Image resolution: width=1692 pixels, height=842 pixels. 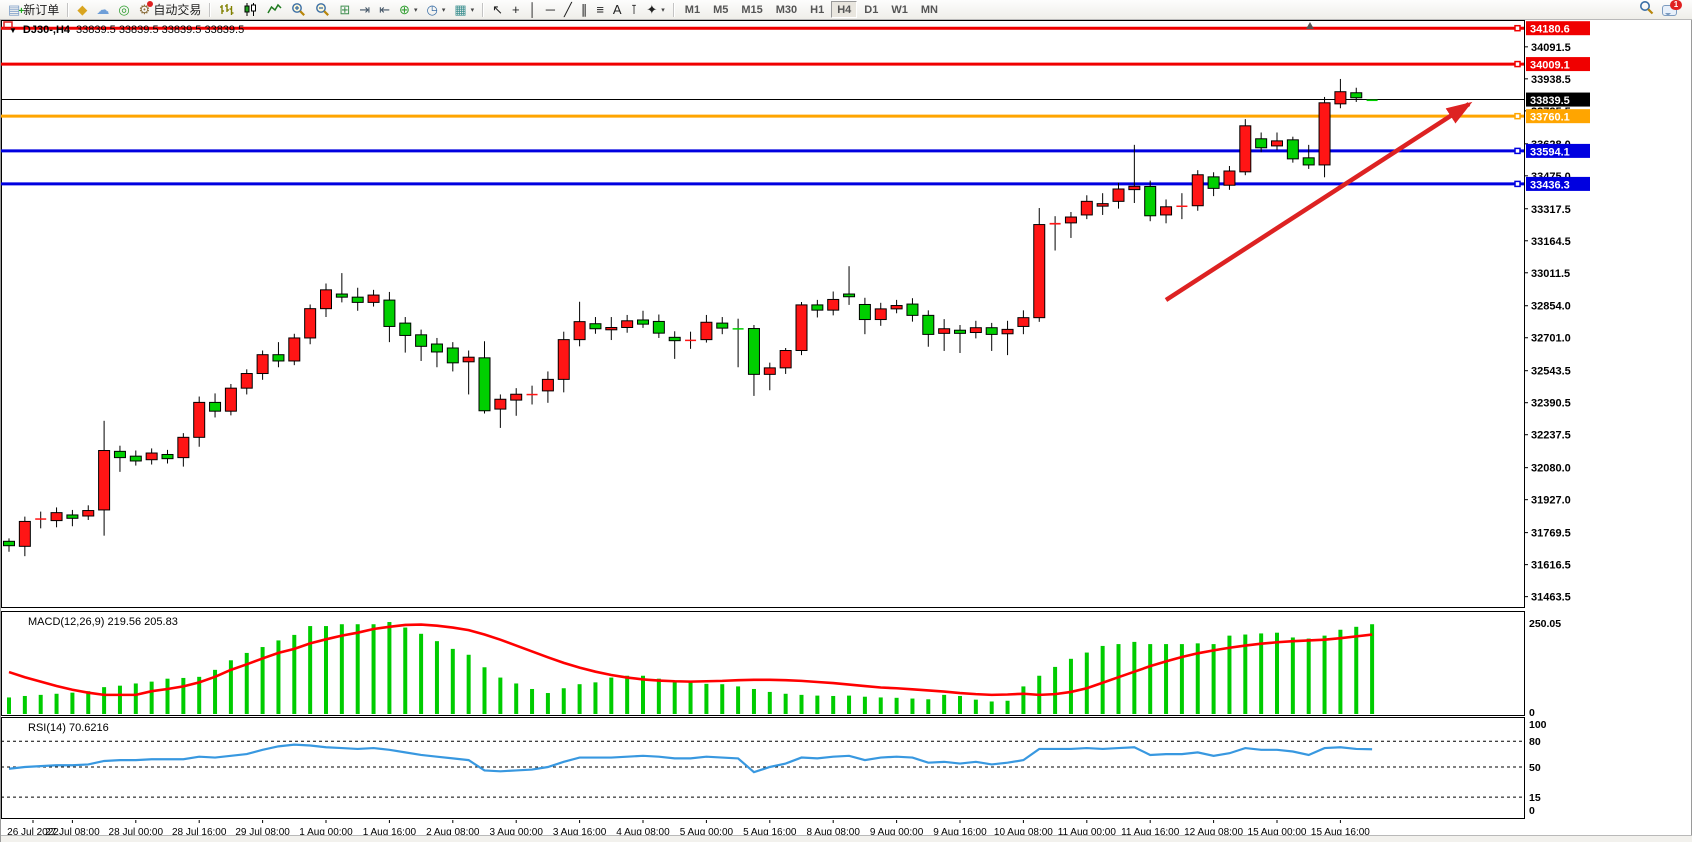 What do you see at coordinates (720, 9) in the screenshot?
I see `timeframe-m5-button: M5` at bounding box center [720, 9].